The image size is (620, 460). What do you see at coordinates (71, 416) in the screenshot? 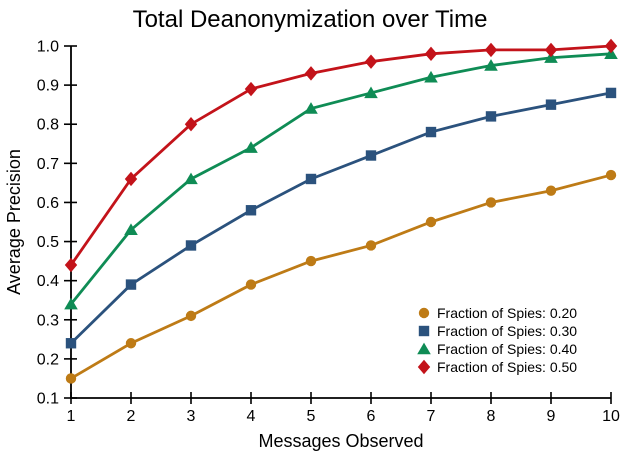
I see `x-tick-label: 1` at bounding box center [71, 416].